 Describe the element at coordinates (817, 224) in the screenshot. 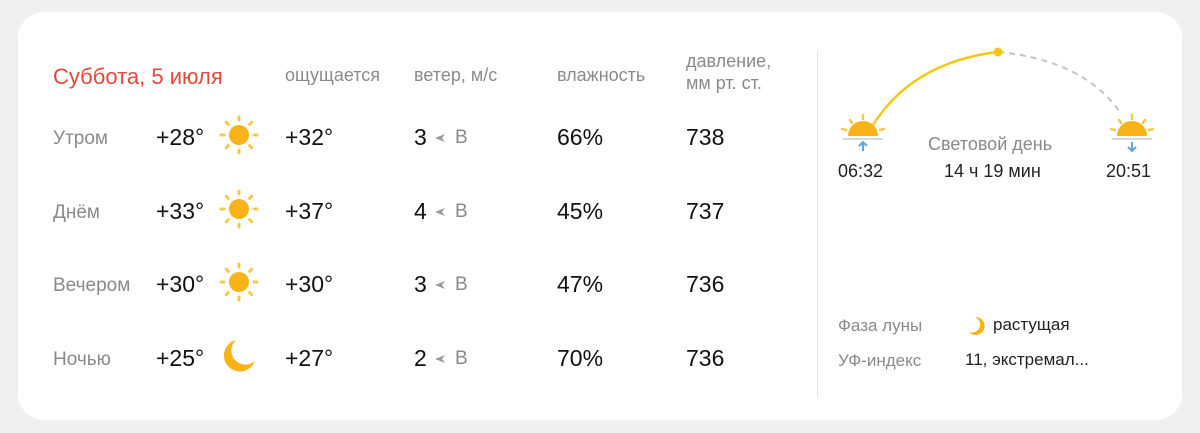

I see `divider` at that location.